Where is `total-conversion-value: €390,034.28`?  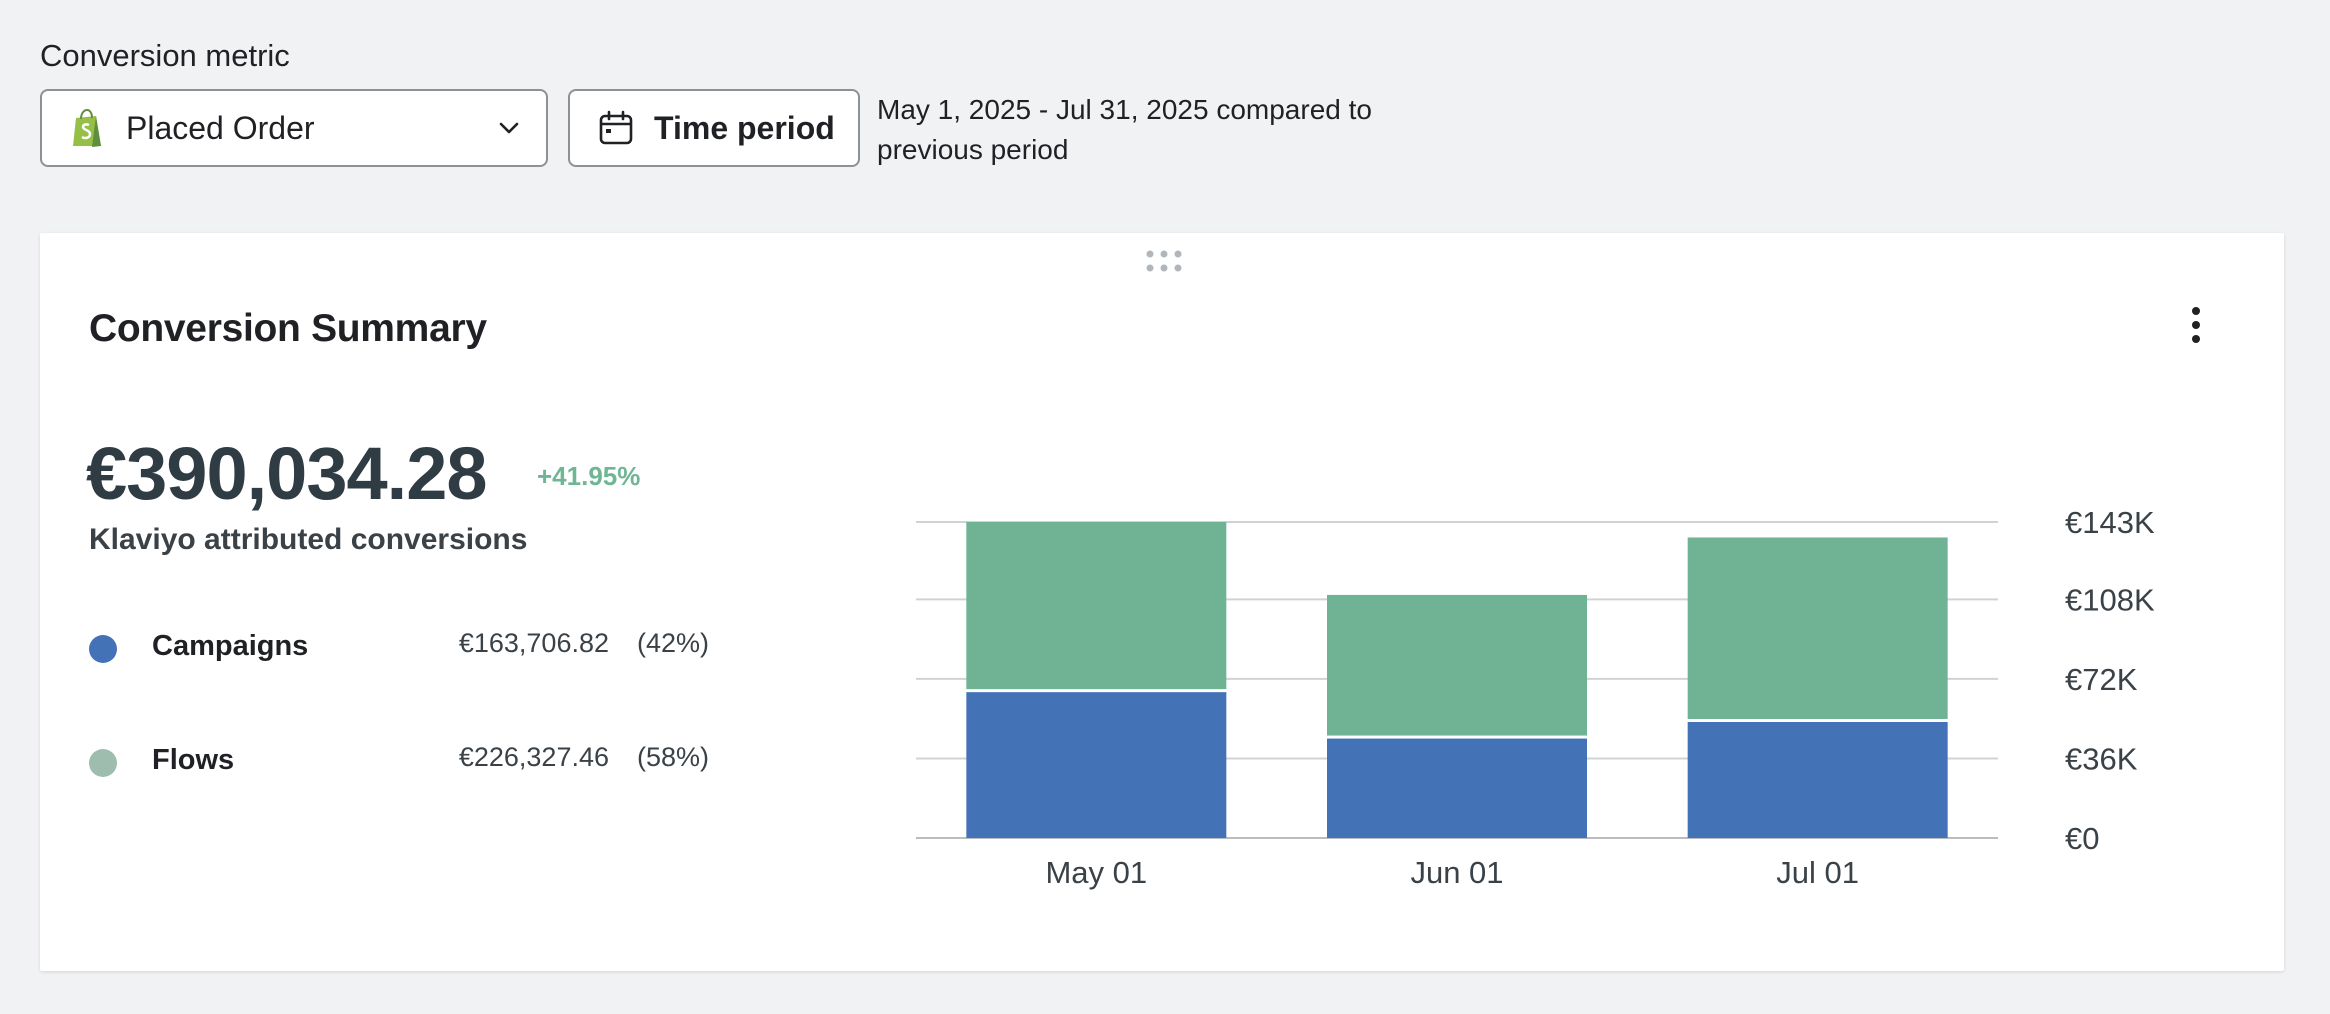
total-conversion-value: €390,034.28 is located at coordinates (287, 473).